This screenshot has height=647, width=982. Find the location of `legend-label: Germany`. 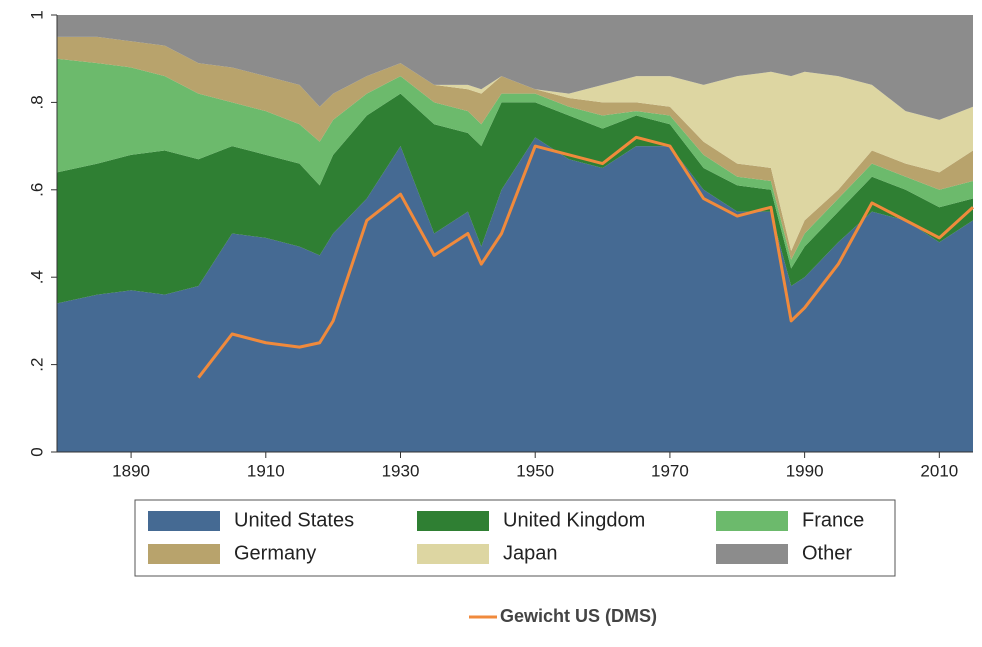

legend-label: Germany is located at coordinates (275, 553).